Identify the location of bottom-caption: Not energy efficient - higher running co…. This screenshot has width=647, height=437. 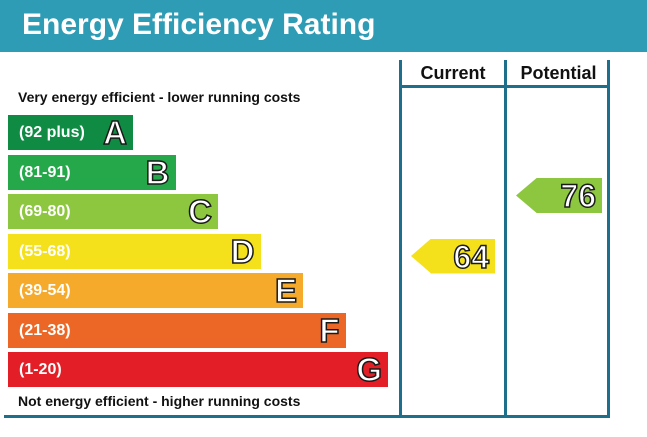
(159, 401).